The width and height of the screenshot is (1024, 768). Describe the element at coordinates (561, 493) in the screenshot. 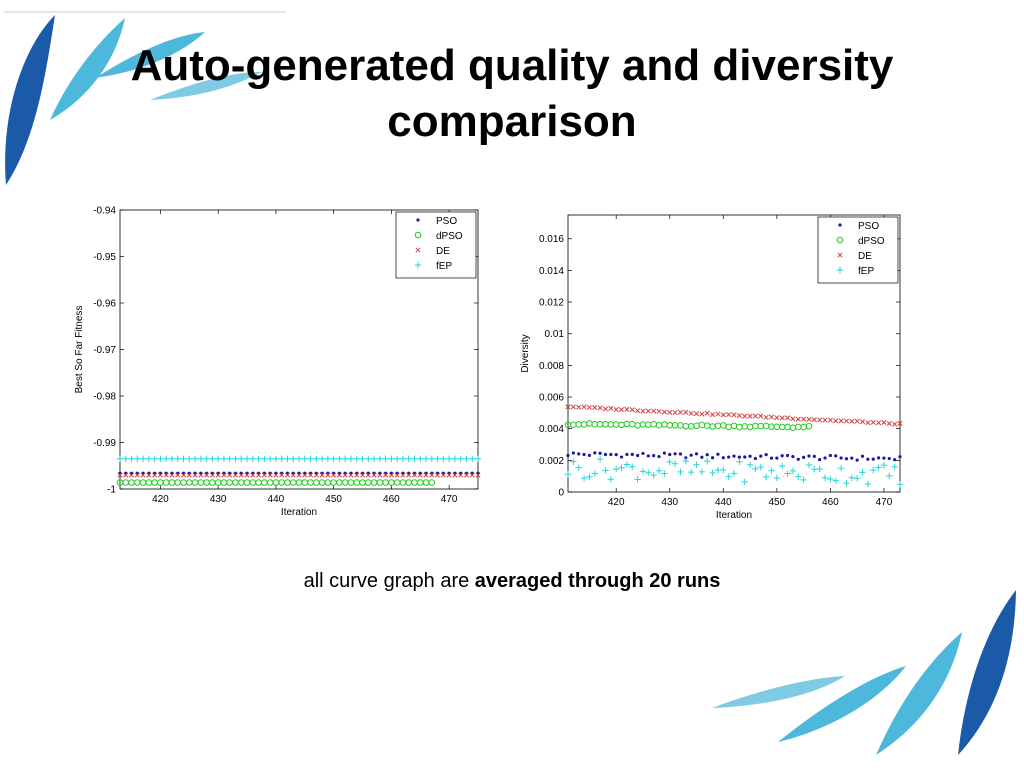

I see `y-tick-label: 0` at that location.